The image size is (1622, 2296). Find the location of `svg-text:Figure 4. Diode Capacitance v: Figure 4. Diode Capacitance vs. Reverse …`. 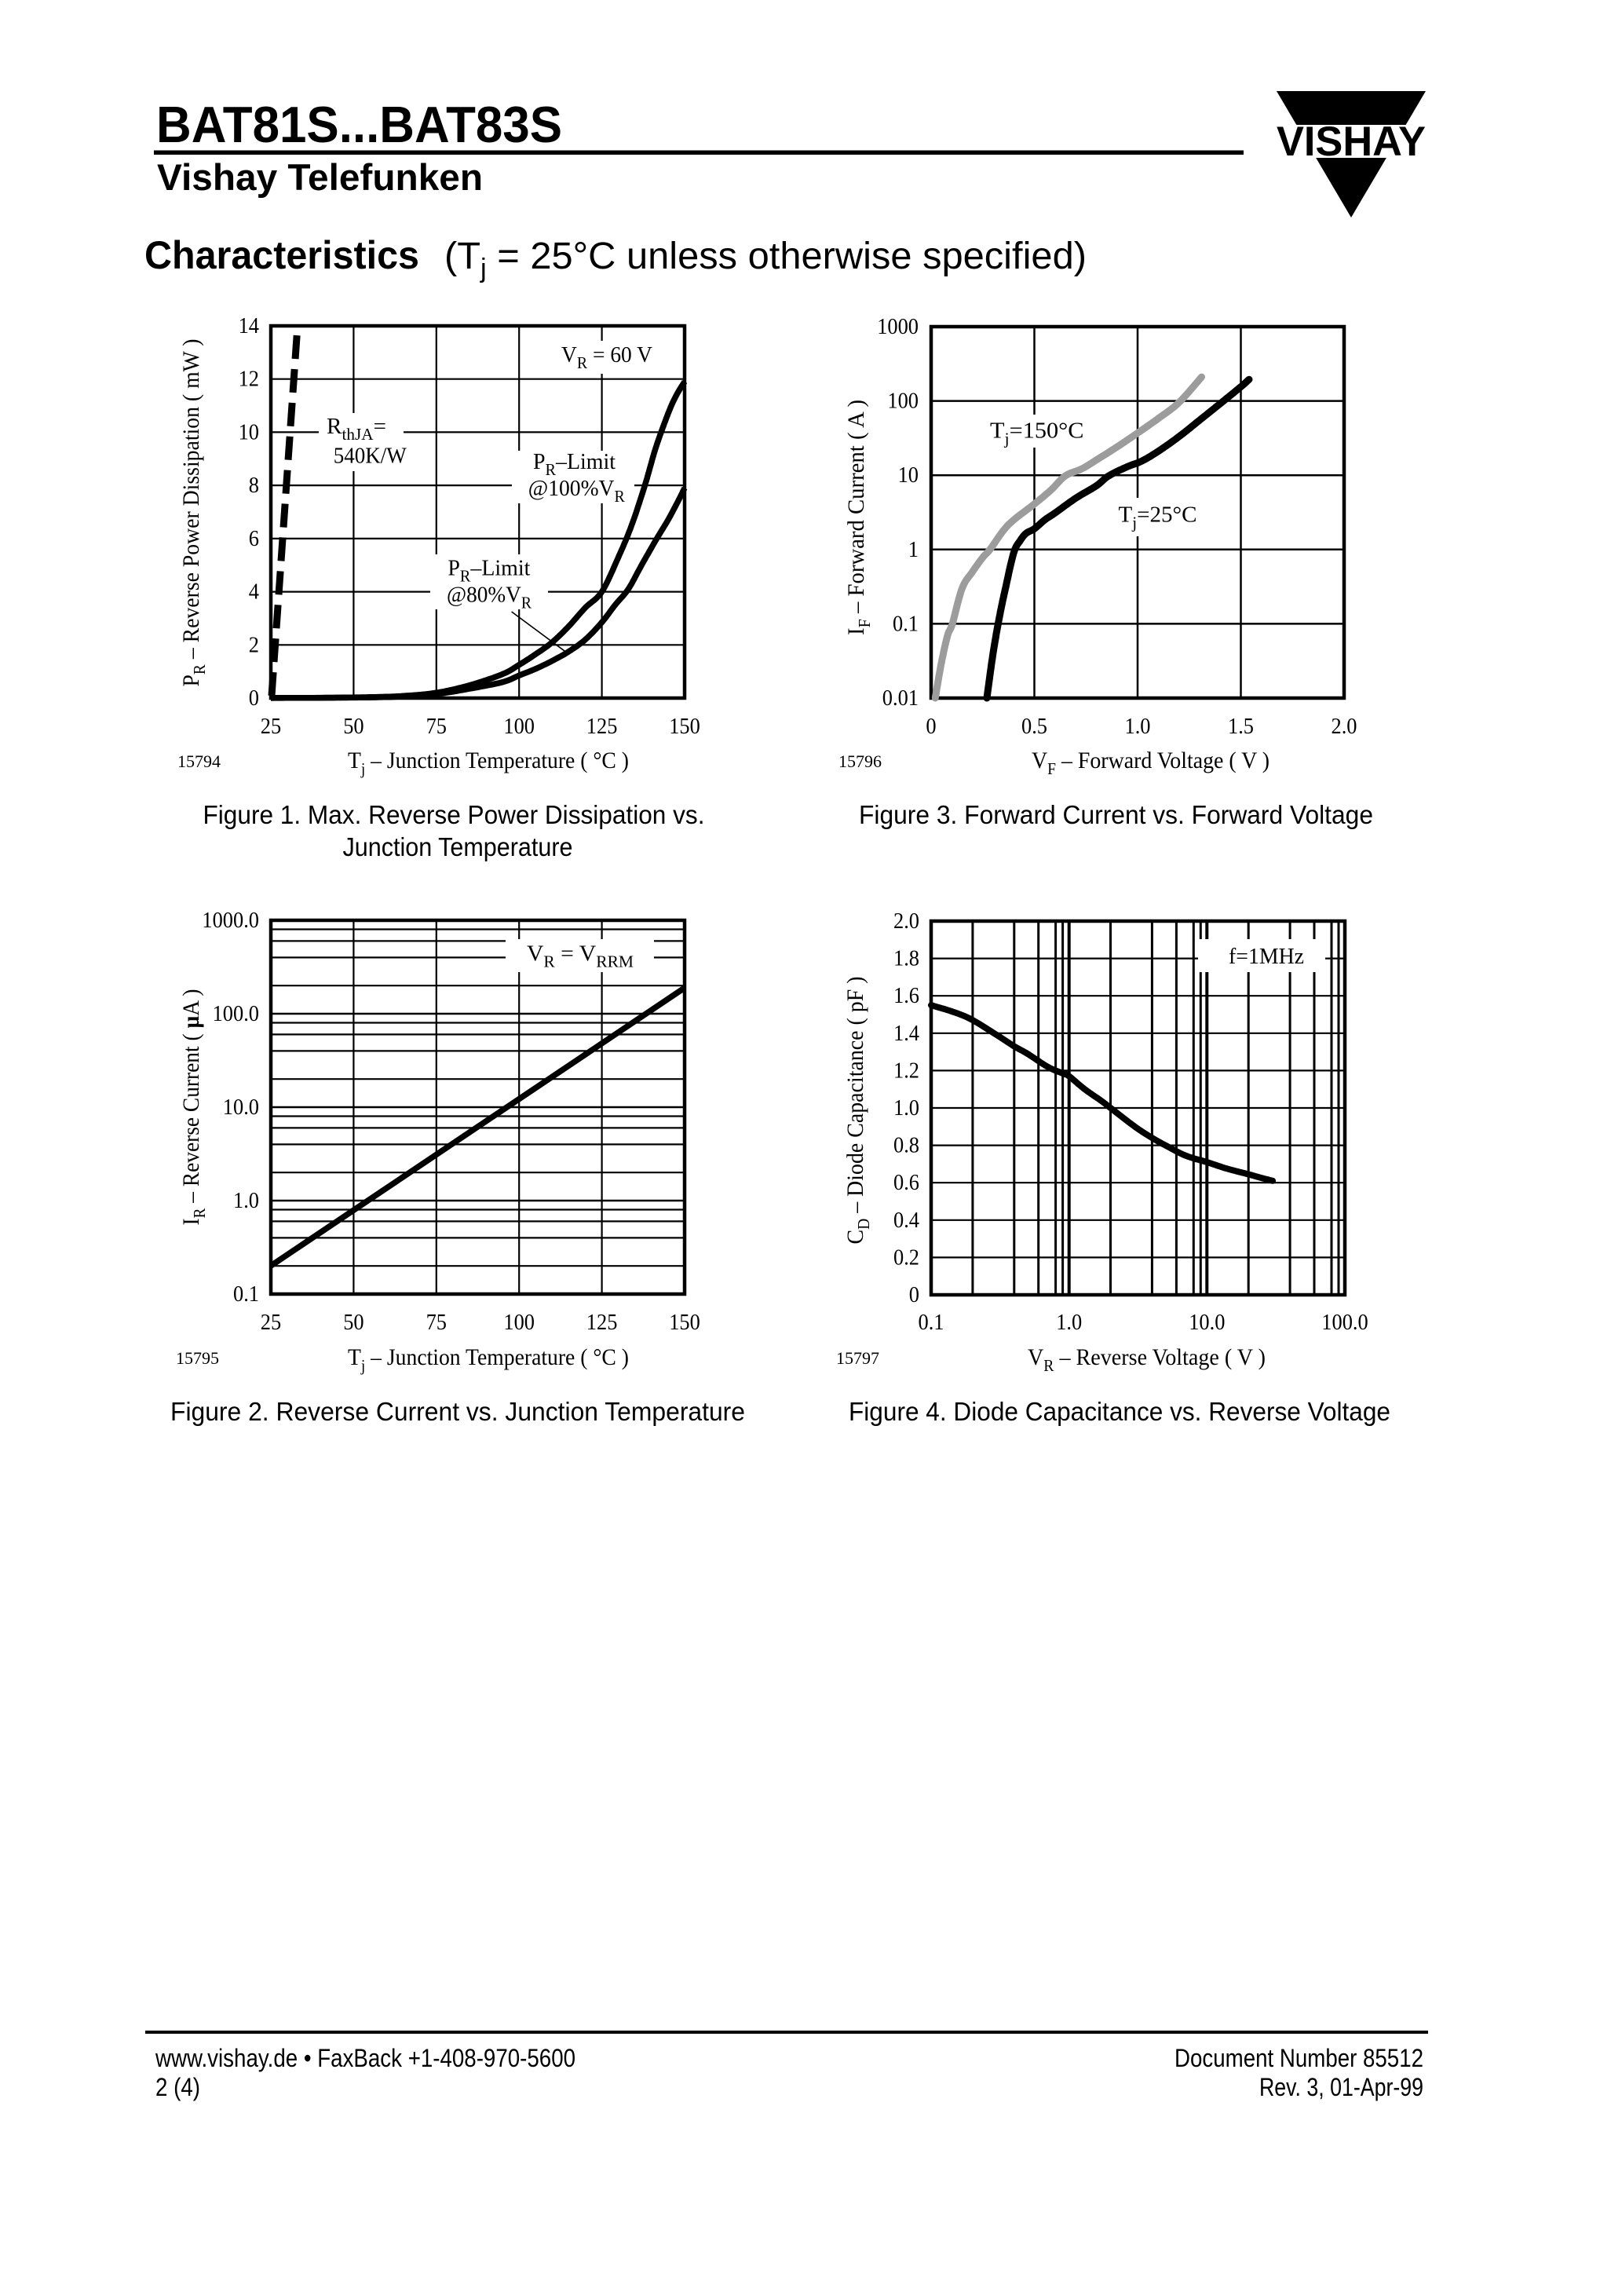

svg-text:Figure 4. Diode Capacitance v: Figure 4. Diode Capacitance vs. Reverse … is located at coordinates (1119, 1412).